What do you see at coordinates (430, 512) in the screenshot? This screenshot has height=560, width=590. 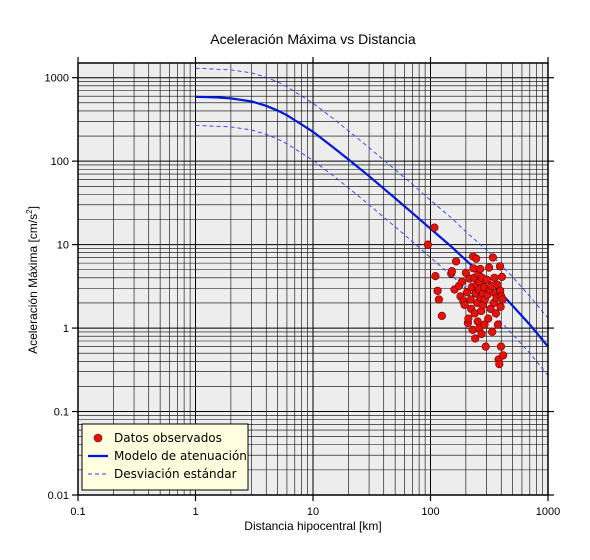 I see `x-tick-label: 100` at bounding box center [430, 512].